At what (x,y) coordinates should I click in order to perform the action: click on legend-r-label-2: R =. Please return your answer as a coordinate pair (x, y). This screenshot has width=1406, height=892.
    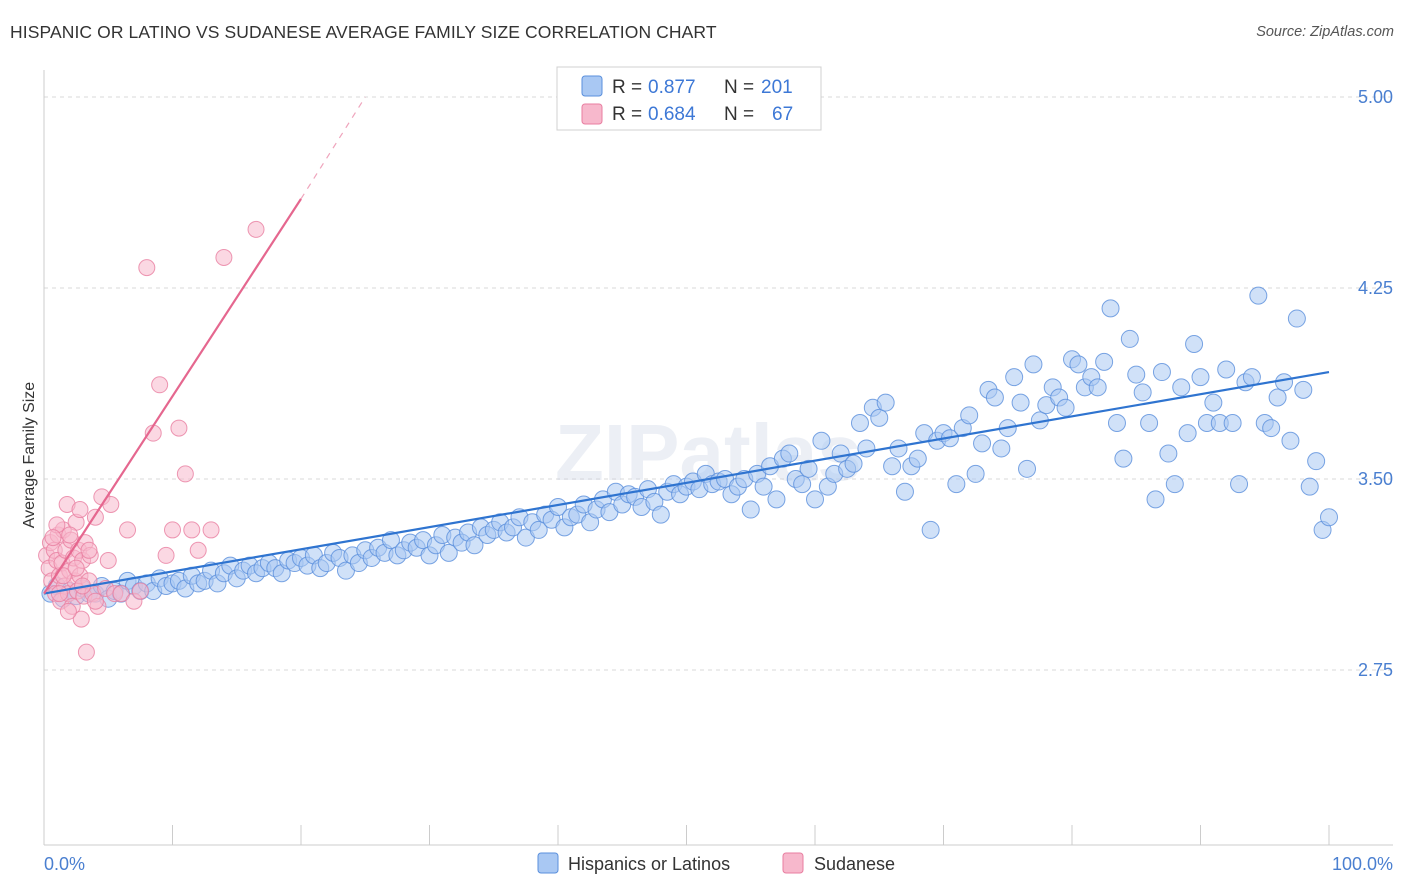
    Looking at the image, I should click on (627, 114).